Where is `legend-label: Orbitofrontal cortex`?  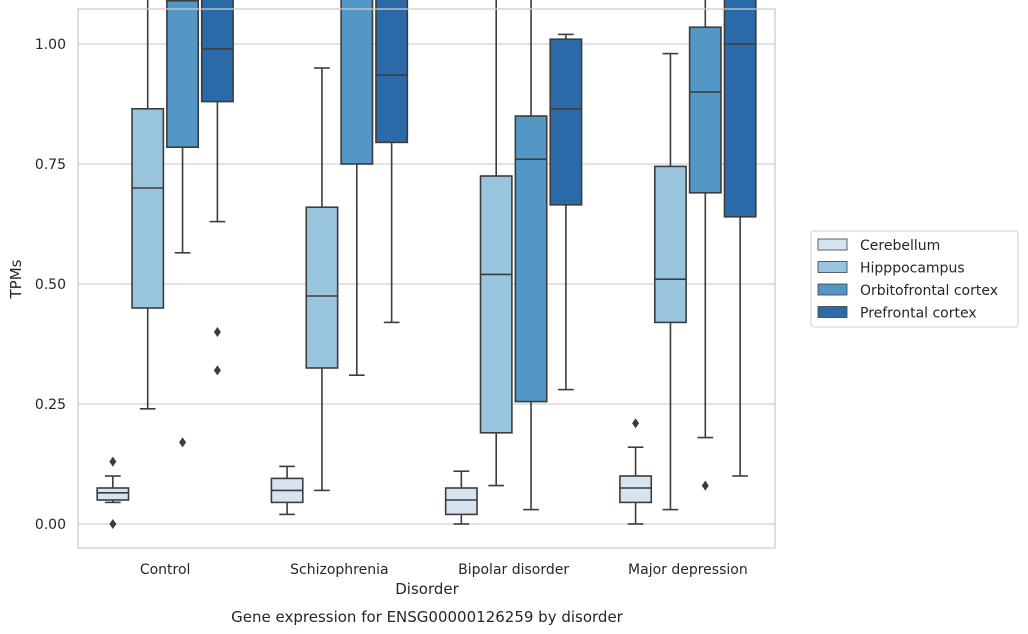
legend-label: Orbitofrontal cortex is located at coordinates (929, 291).